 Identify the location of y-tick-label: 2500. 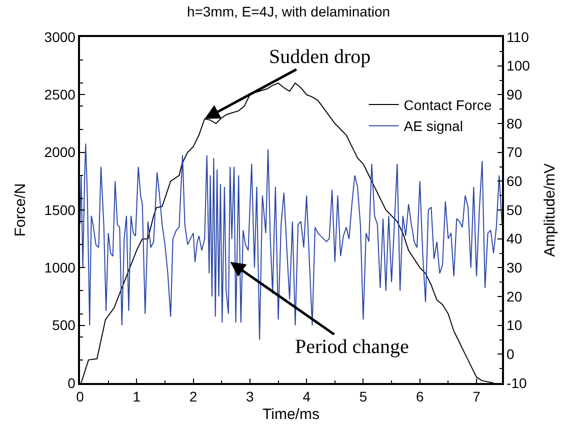
(60, 94).